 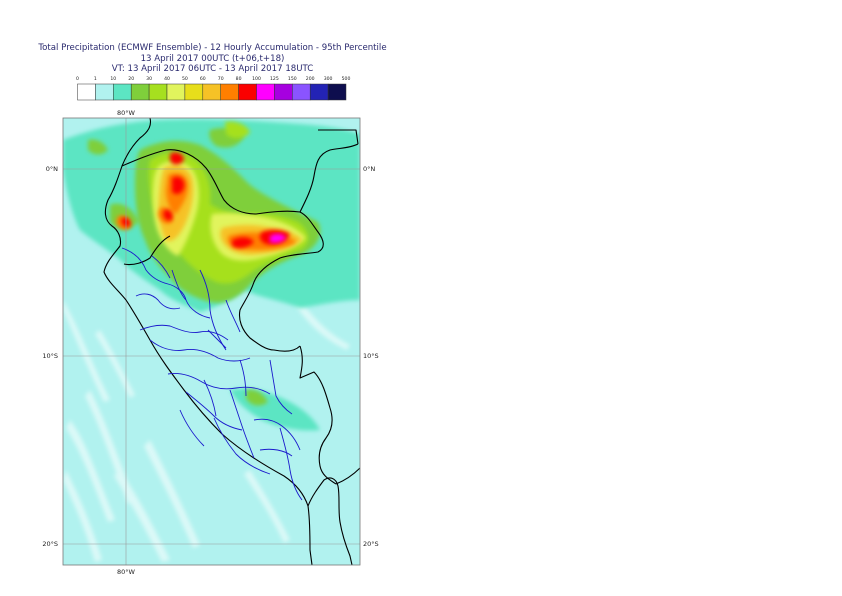 I want to click on legend-swatch, so click(x=337, y=92).